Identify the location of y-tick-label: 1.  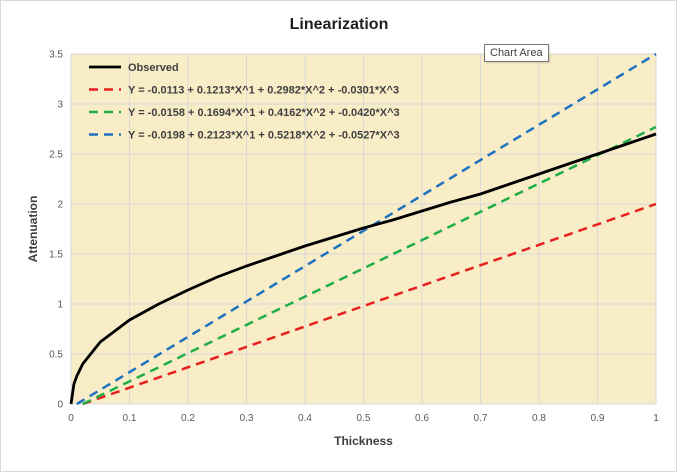
(60, 305).